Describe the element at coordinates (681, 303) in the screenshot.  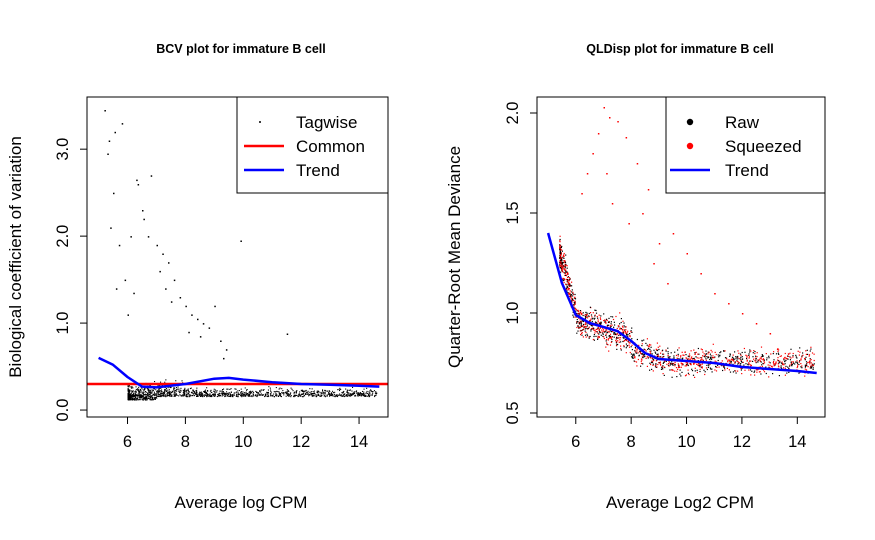
I see `qldisp-trend-line` at that location.